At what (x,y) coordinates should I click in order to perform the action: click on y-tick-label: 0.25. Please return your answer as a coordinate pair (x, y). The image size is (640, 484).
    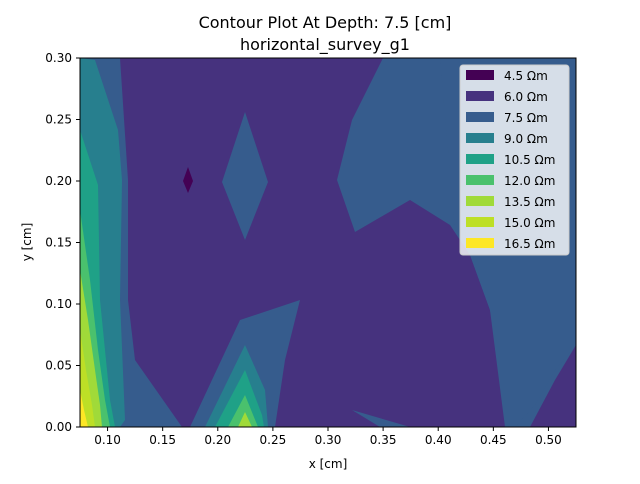
    Looking at the image, I should click on (58, 120).